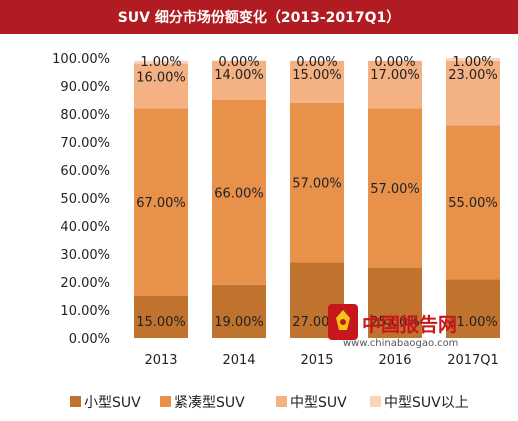 Image resolution: width=518 pixels, height=421 pixels. Describe the element at coordinates (85, 115) in the screenshot. I see `y-tick-label: 80.00%` at that location.